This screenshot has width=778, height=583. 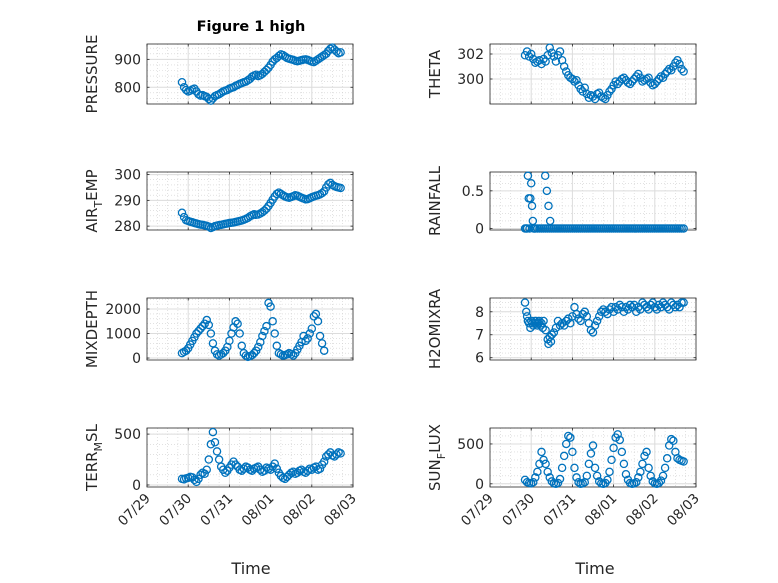 I want to click on y-tick-label: 1000, so click(x=123, y=335).